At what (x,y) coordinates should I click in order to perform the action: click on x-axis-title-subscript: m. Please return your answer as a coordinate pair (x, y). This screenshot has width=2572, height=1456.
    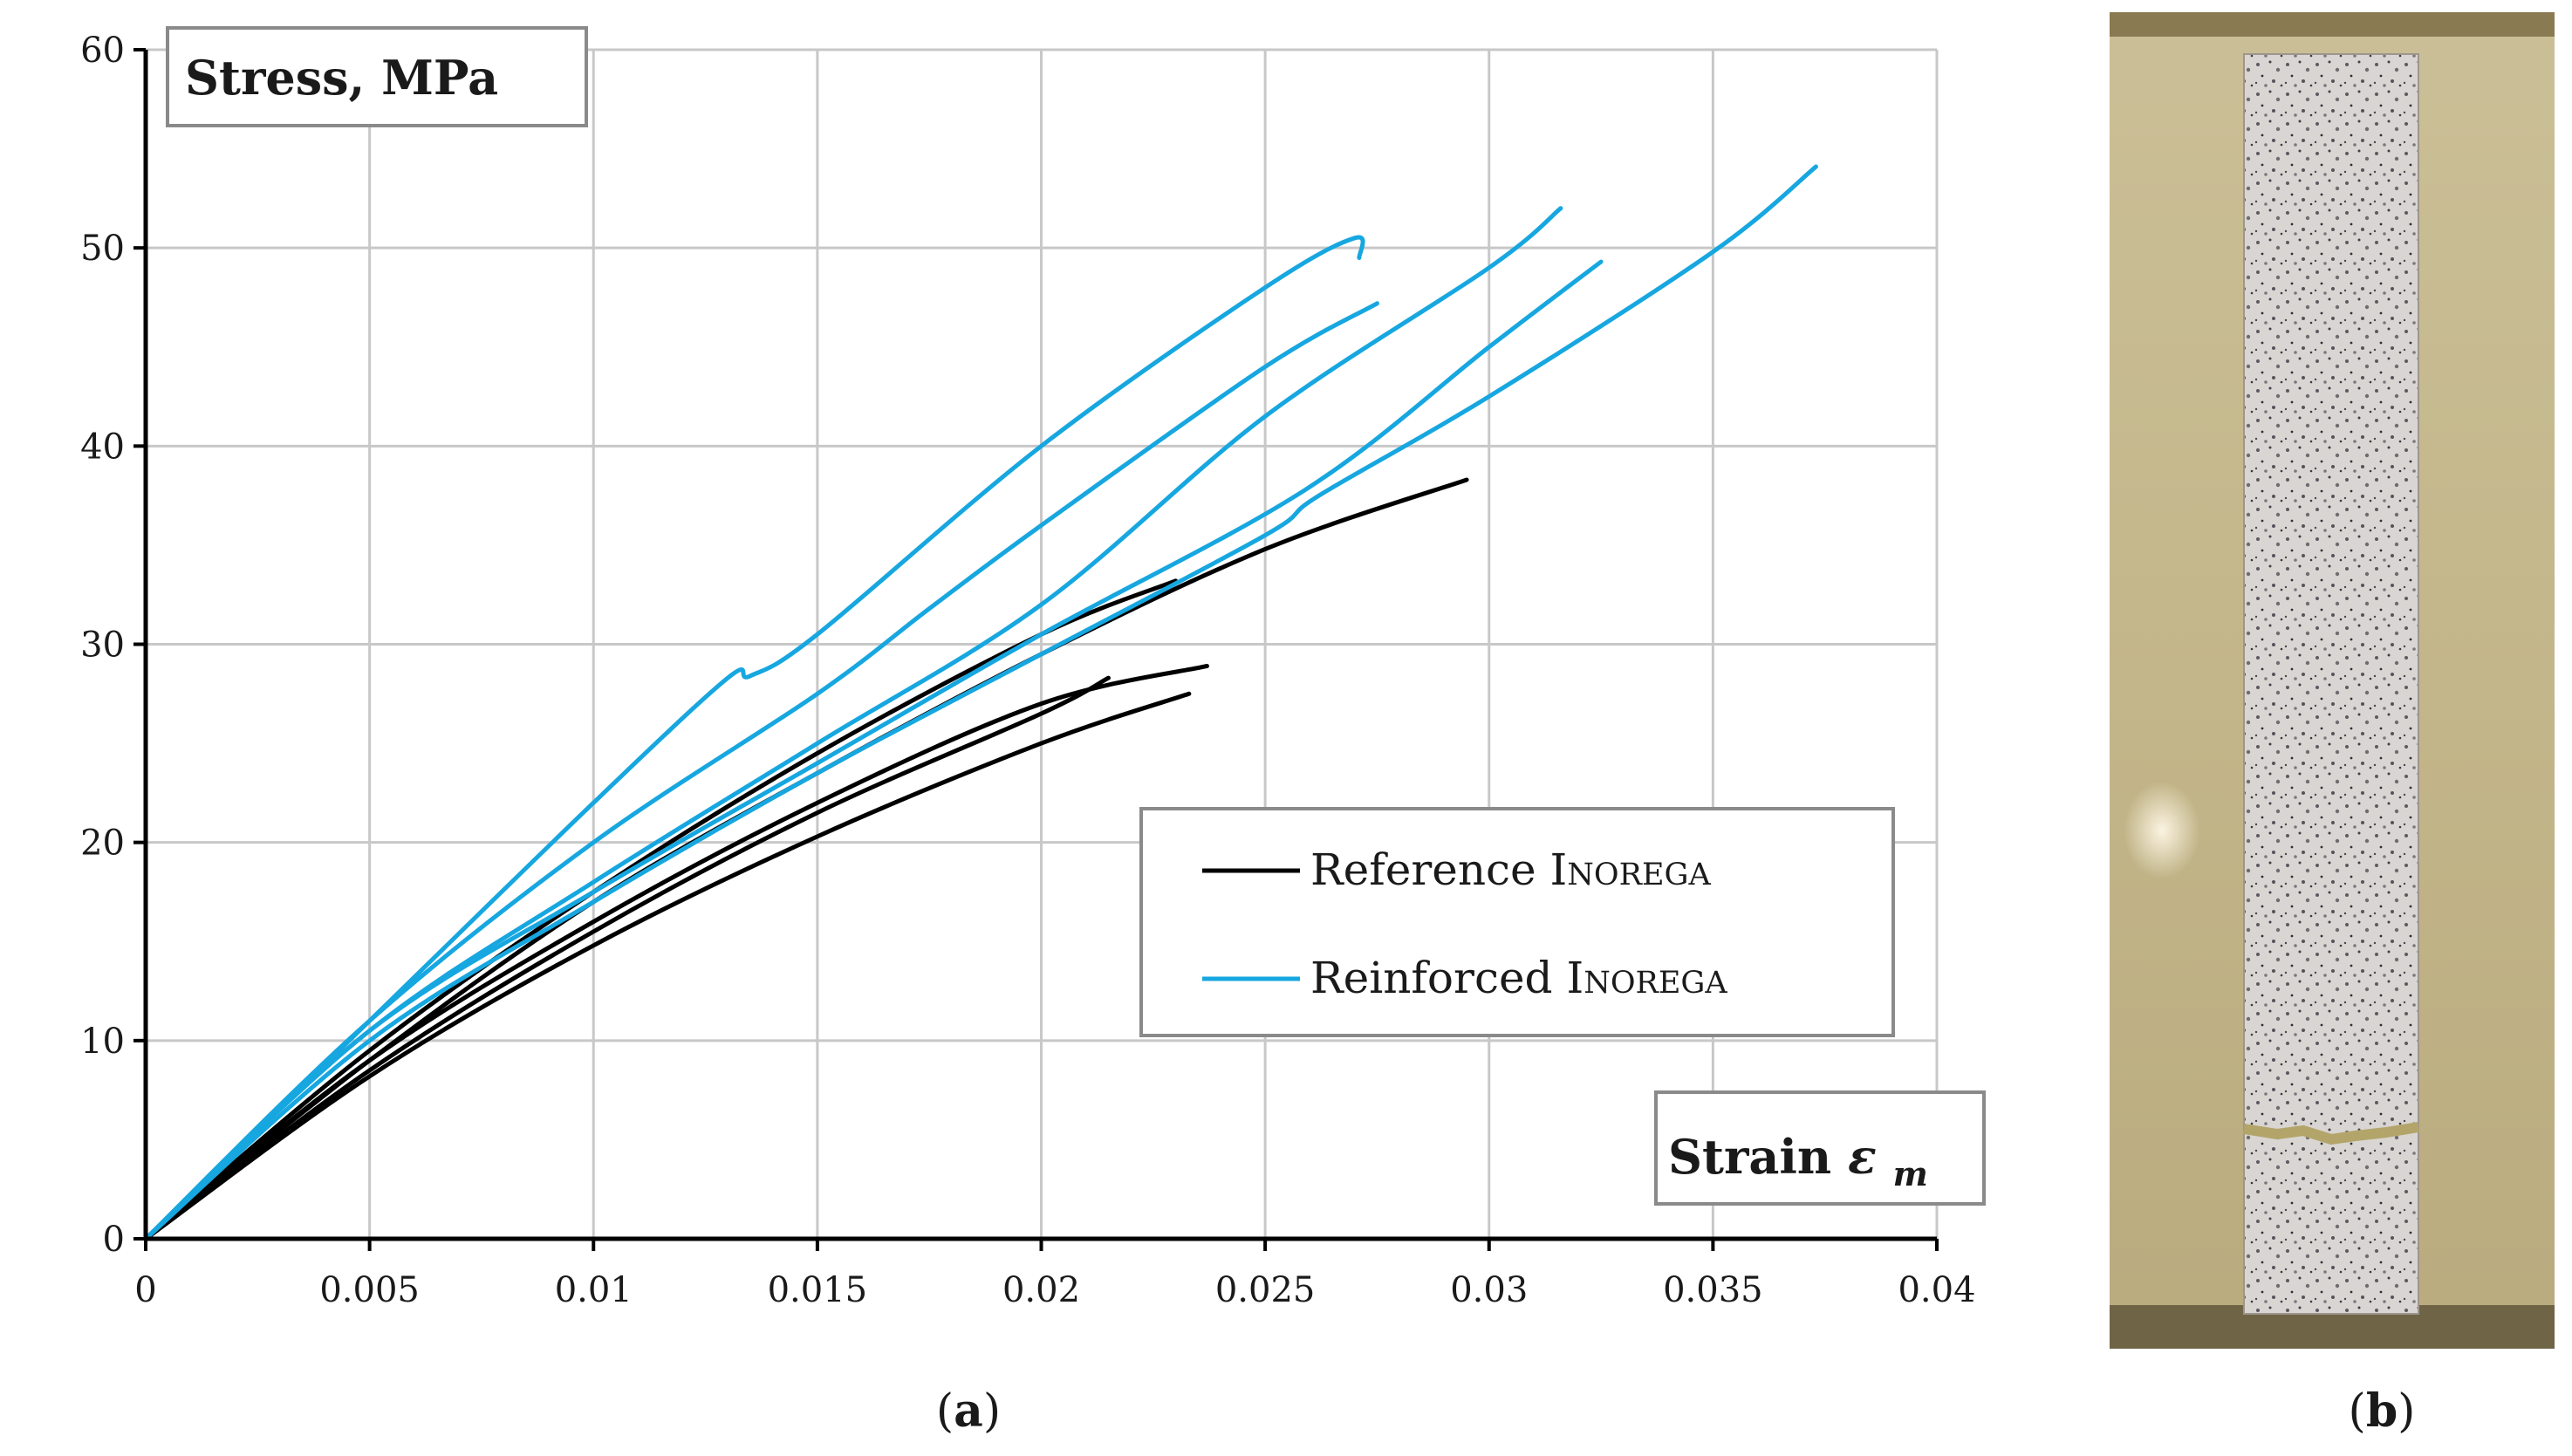
    Looking at the image, I should click on (1911, 1173).